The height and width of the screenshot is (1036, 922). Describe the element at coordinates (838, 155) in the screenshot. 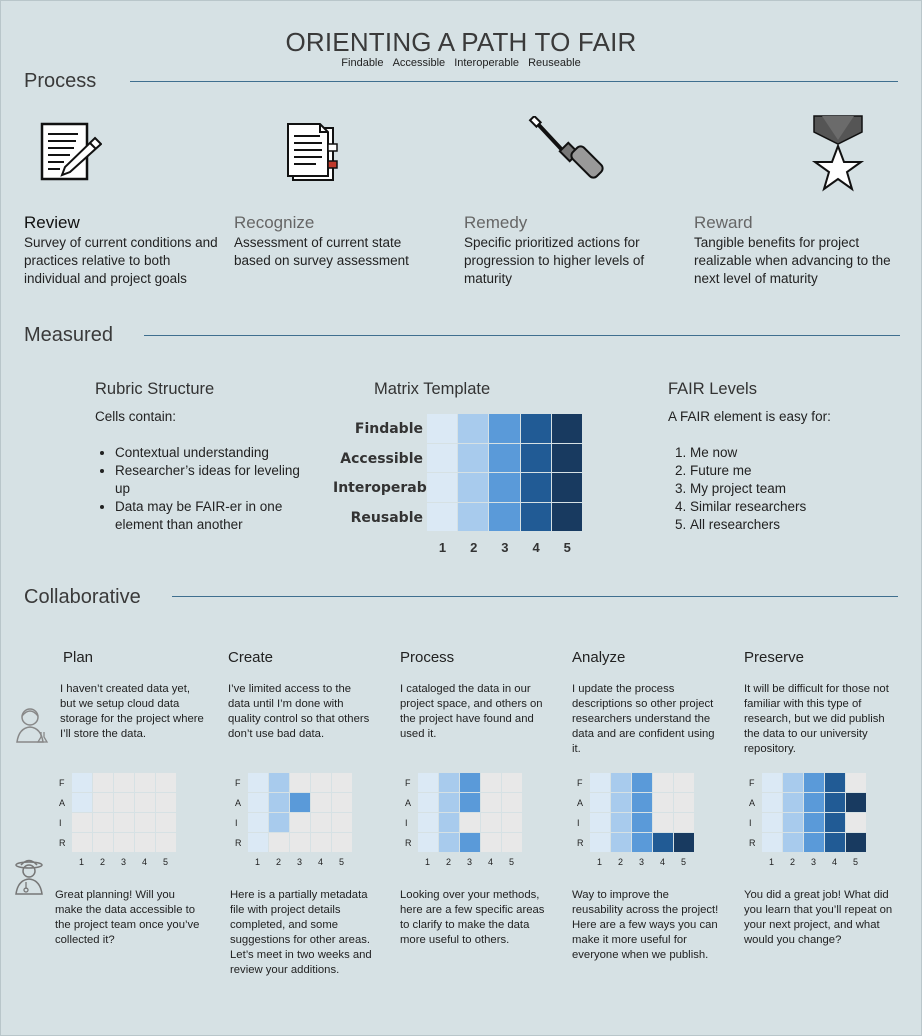

I see `star-medal-icon` at that location.